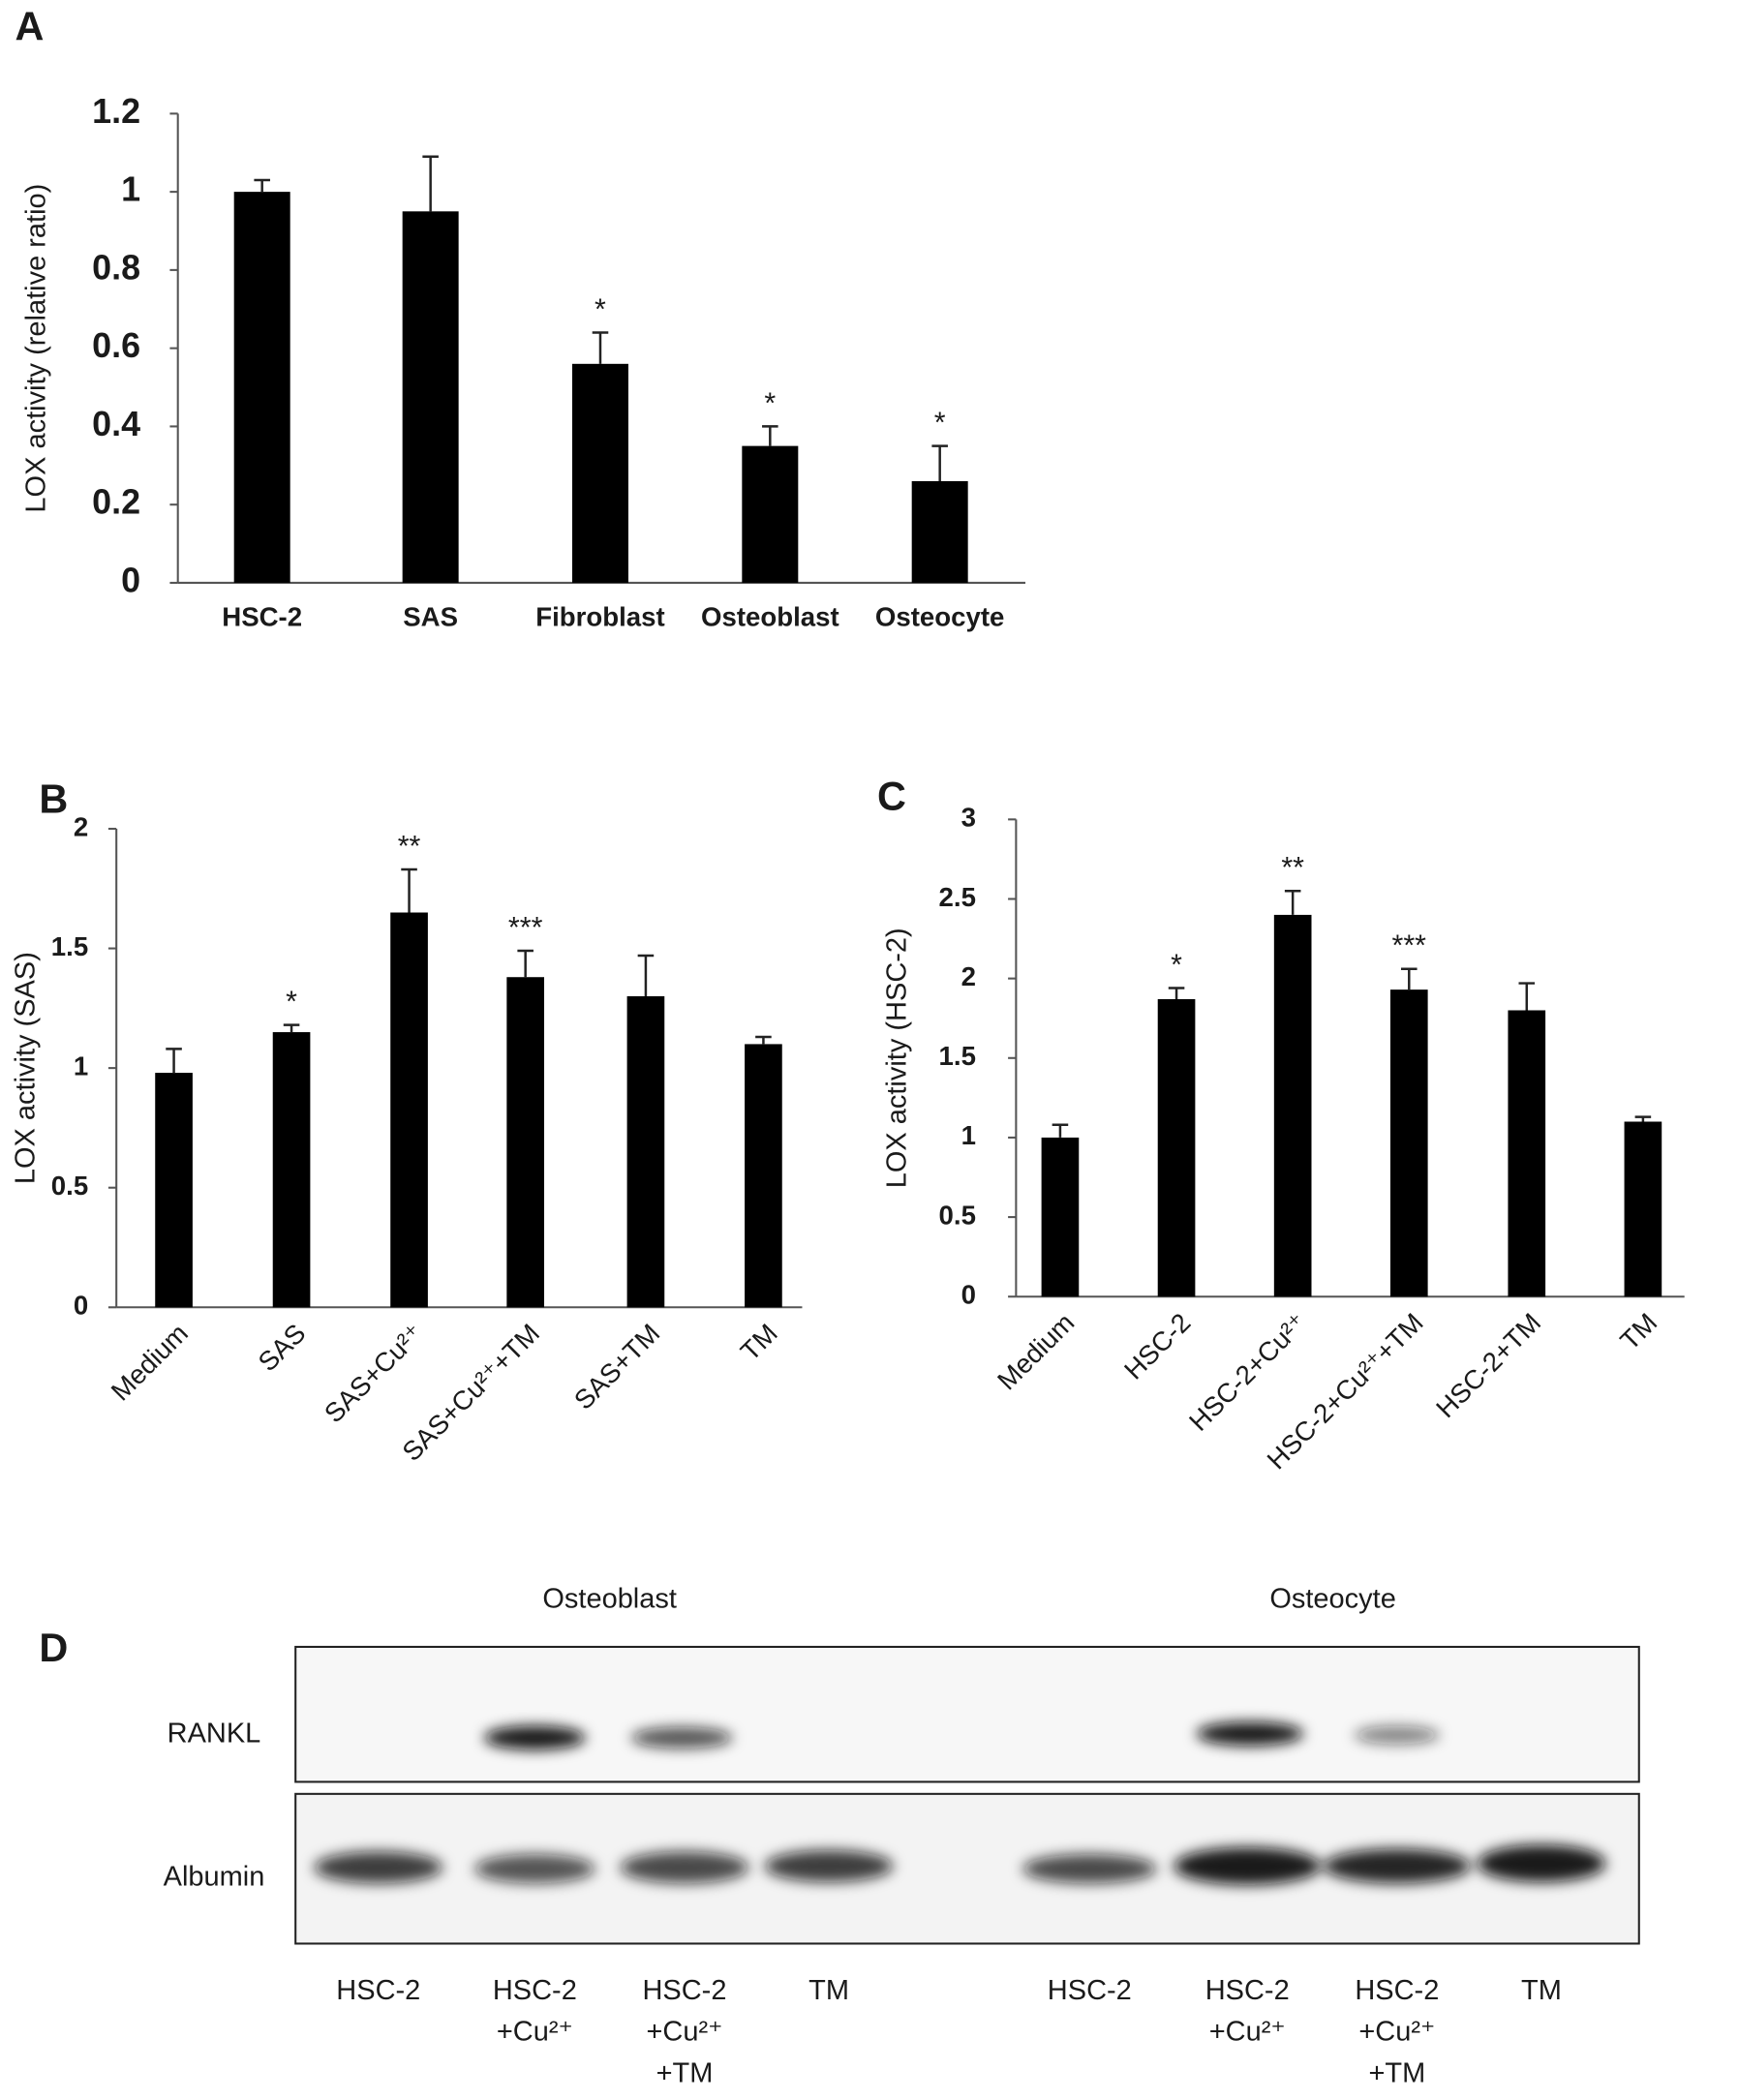 This screenshot has height=2100, width=1738. Describe the element at coordinates (25, 1068) in the screenshot. I see `y-axis-label: LOX activity (SAS)` at that location.